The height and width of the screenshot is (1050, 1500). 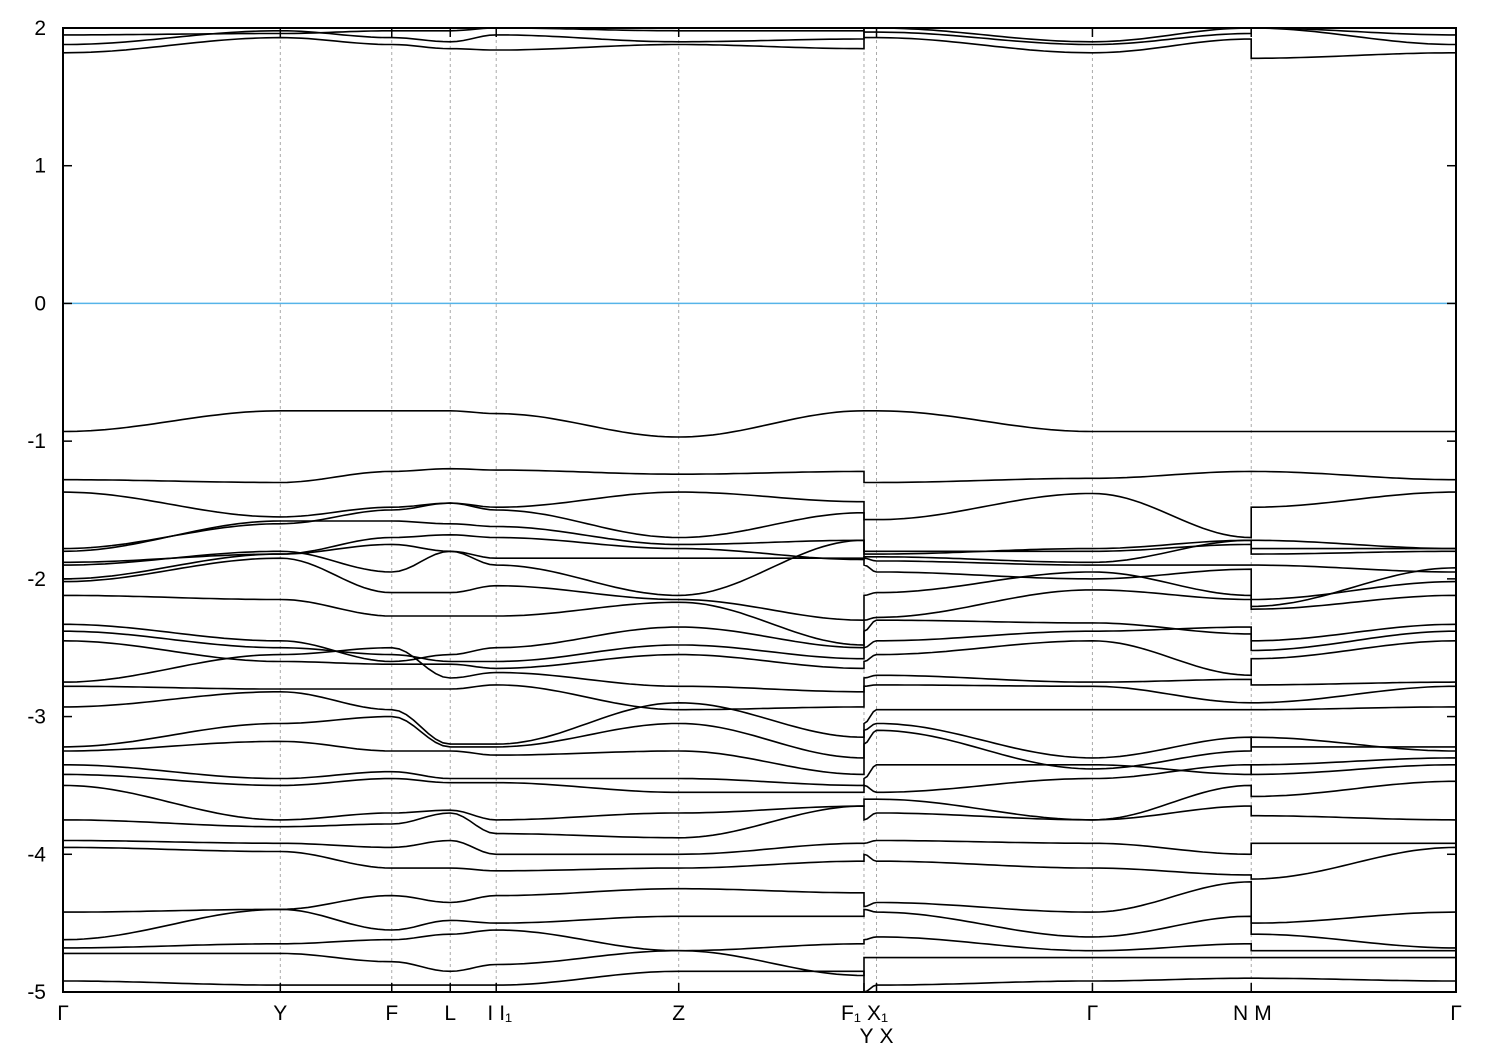 What do you see at coordinates (450, 1013) in the screenshot?
I see `x-tick-label: L` at bounding box center [450, 1013].